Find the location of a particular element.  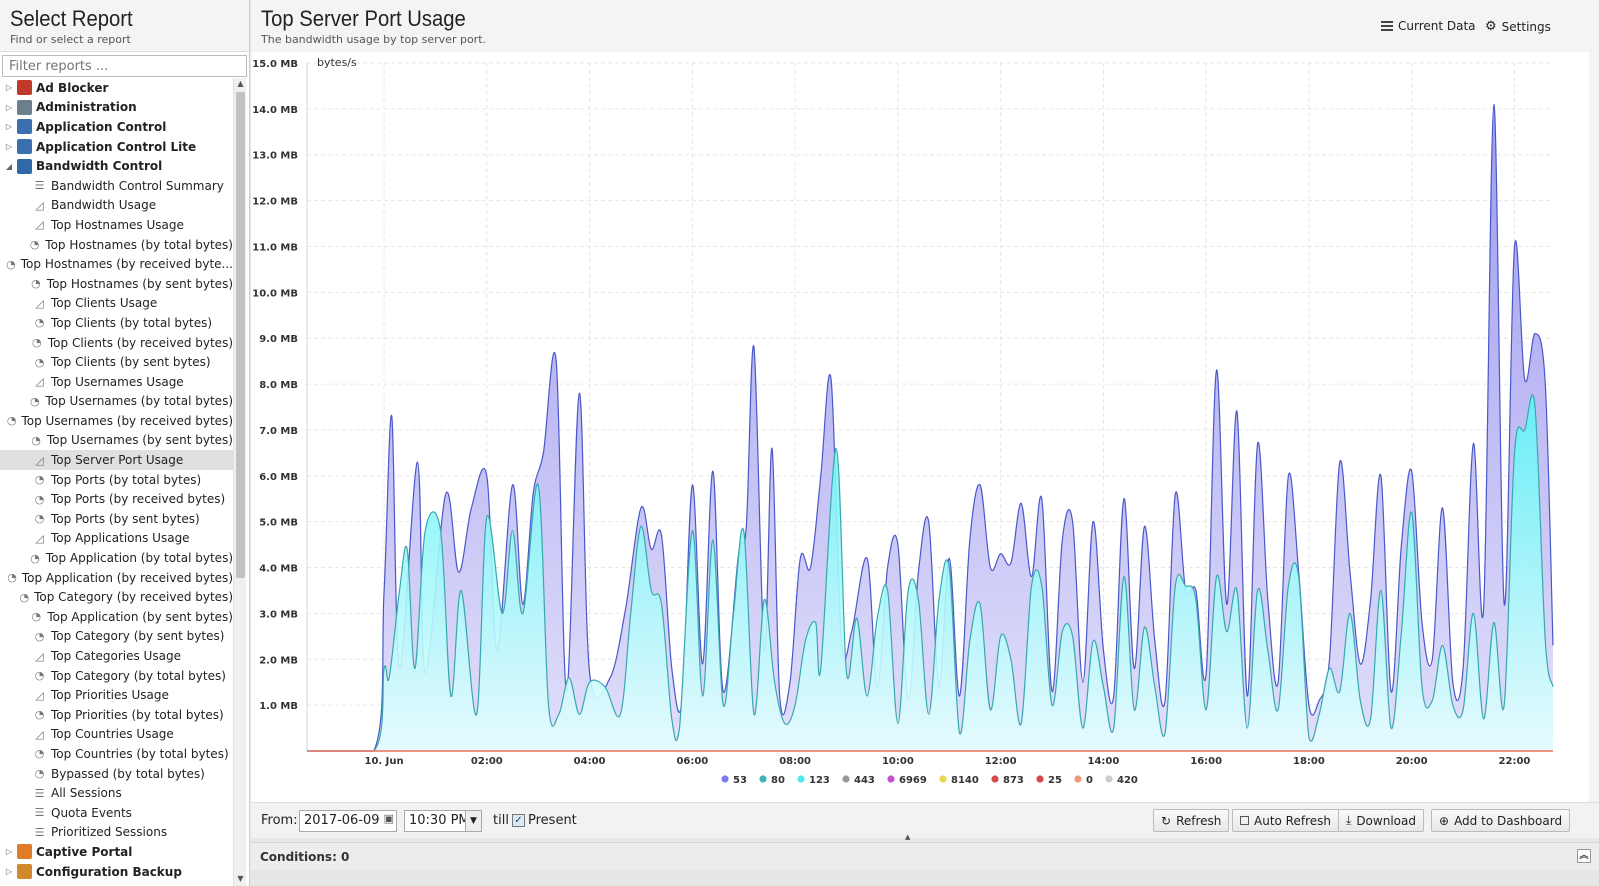

scrollbar-thumb is located at coordinates (240, 335).